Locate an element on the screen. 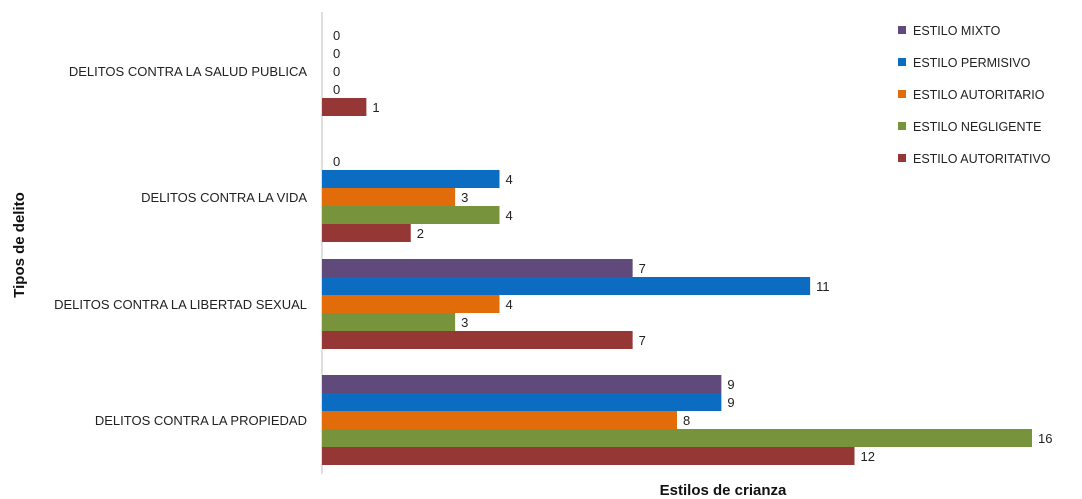 This screenshot has height=499, width=1082. legend-label: ESTILO PERMISIVO is located at coordinates (972, 63).